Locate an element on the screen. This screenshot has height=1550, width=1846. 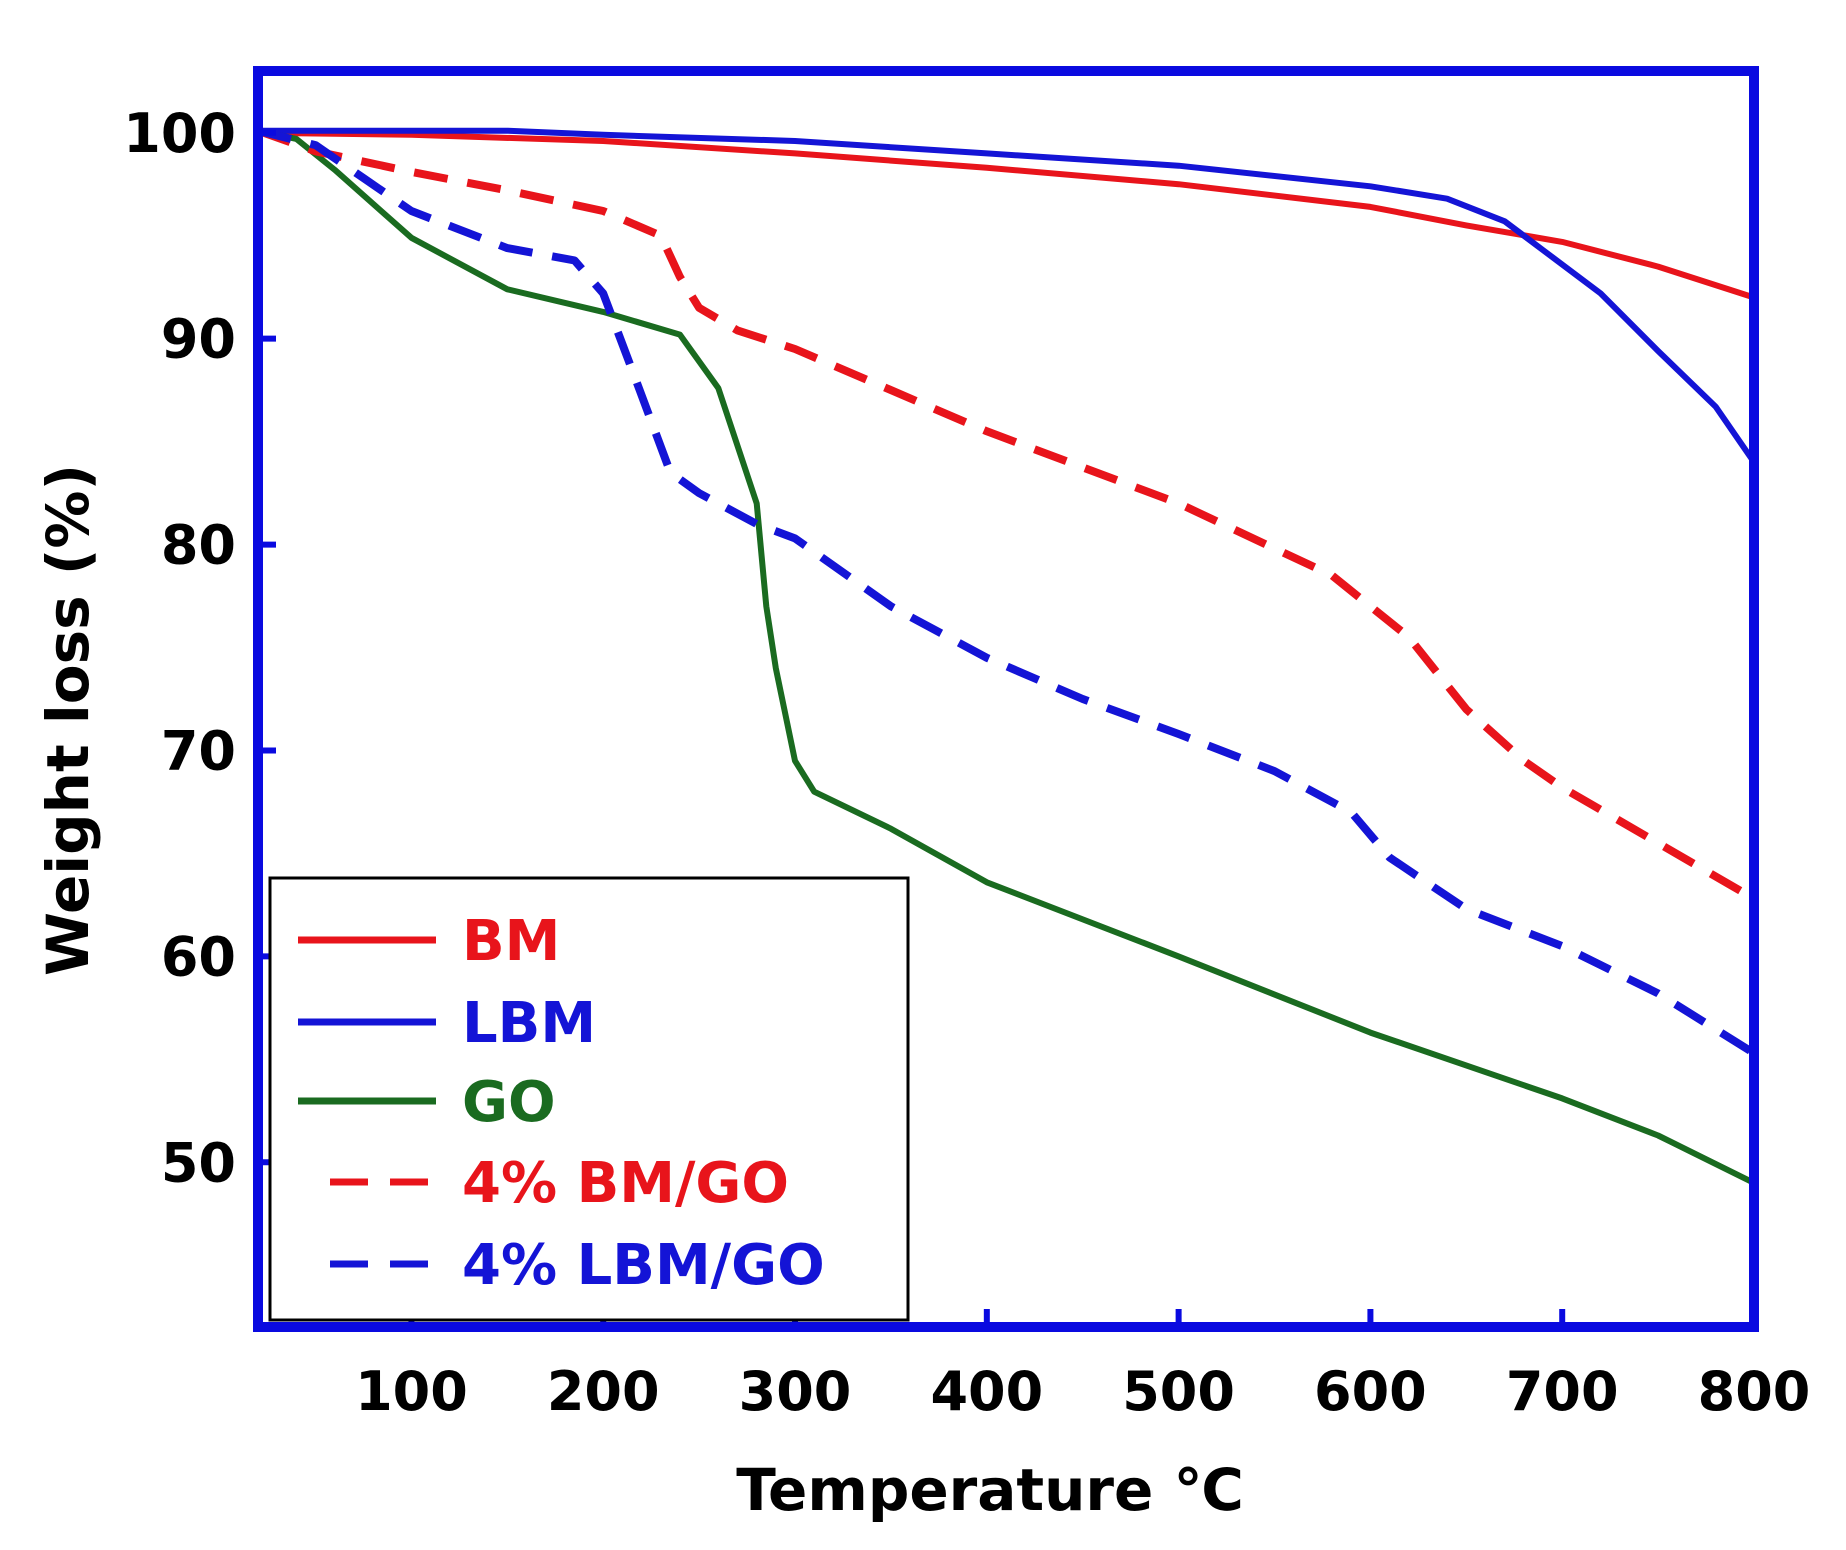
x-tick-label: 600 is located at coordinates (1370, 1391).